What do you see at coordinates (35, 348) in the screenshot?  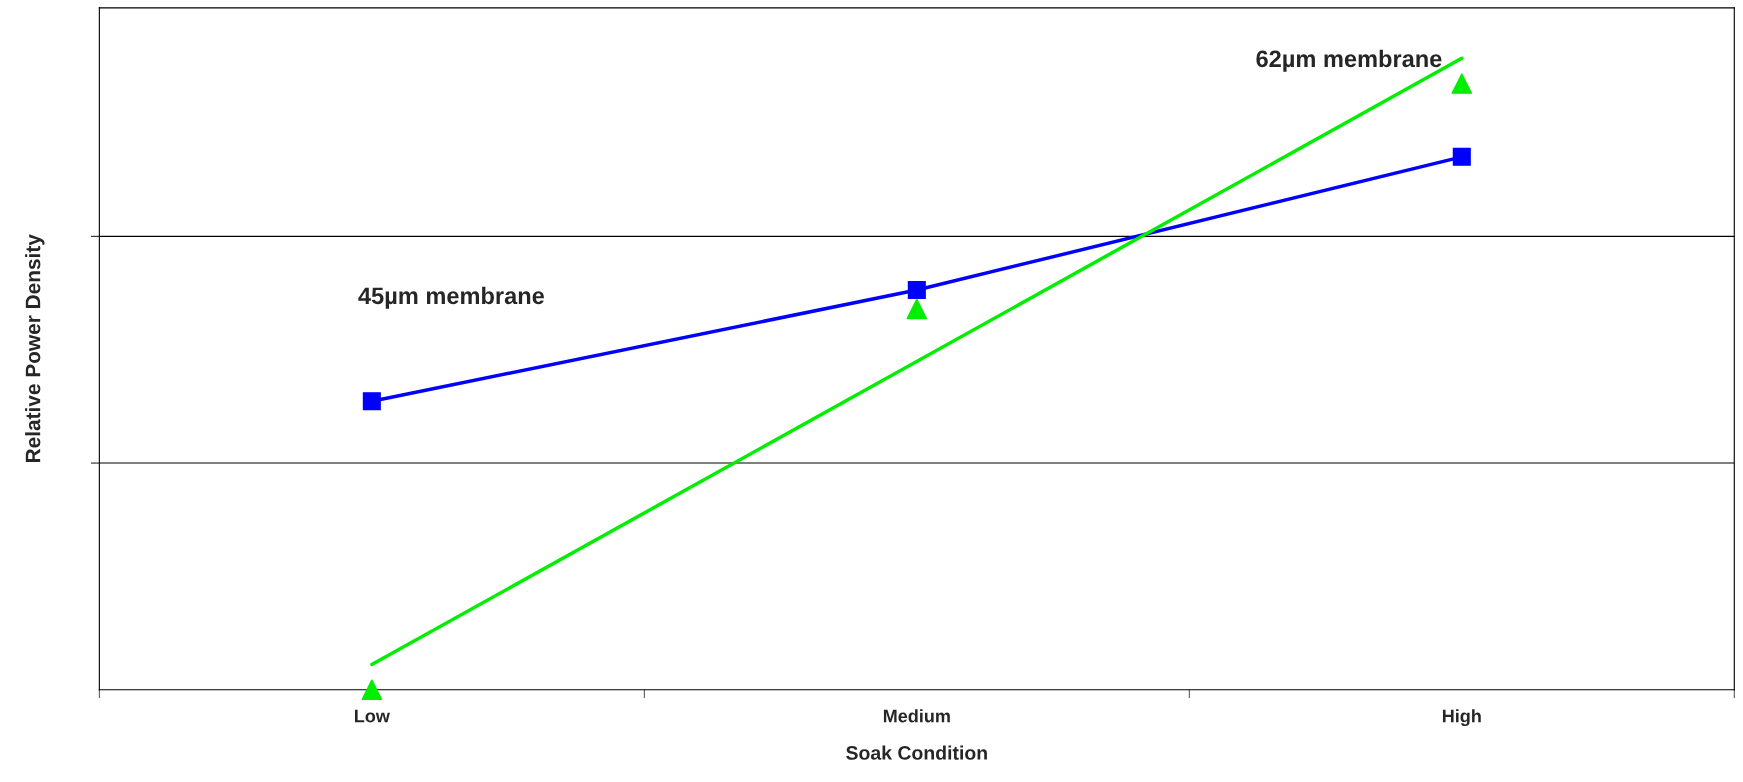 I see `y-axis-title: Relative Power Density` at bounding box center [35, 348].